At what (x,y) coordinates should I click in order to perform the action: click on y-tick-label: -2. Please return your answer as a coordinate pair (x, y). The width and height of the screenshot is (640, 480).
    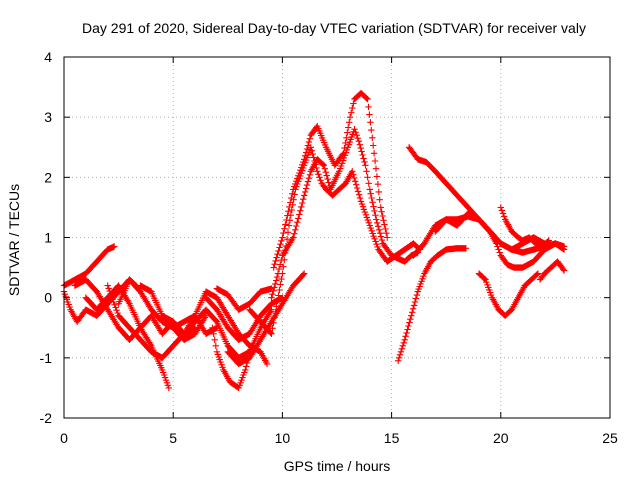
    Looking at the image, I should click on (46, 418).